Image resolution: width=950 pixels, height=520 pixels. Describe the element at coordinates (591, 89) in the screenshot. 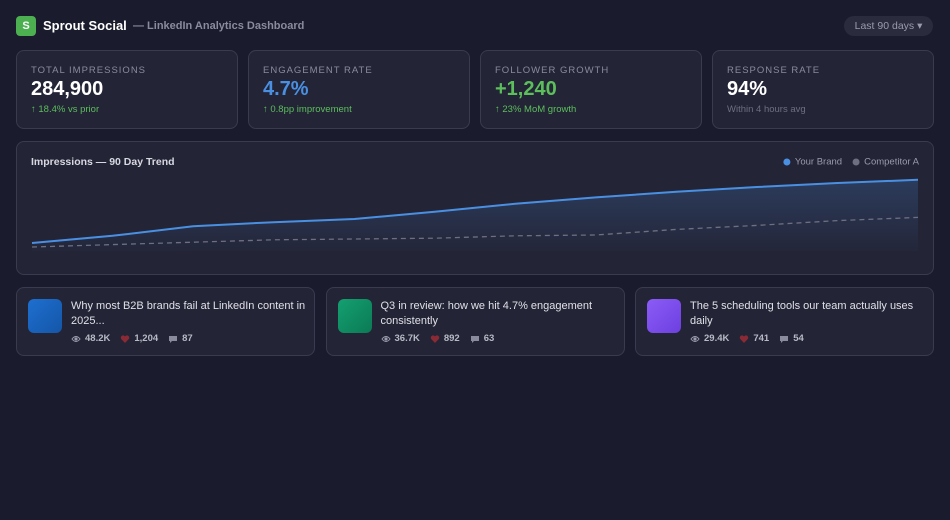

I see `kpi-card: FOLLOWER GROWTH +1,240 ↑ 23% MoM growth` at that location.